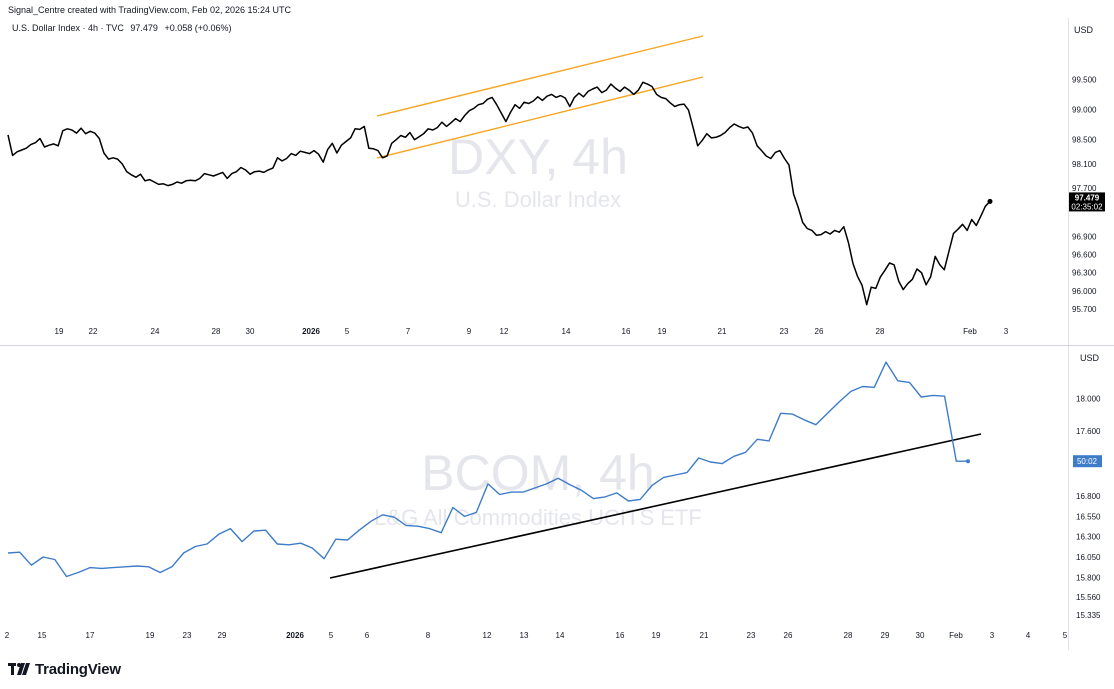  Describe the element at coordinates (1084, 164) in the screenshot. I see `dxy-y-tick-label: 98.100` at that location.